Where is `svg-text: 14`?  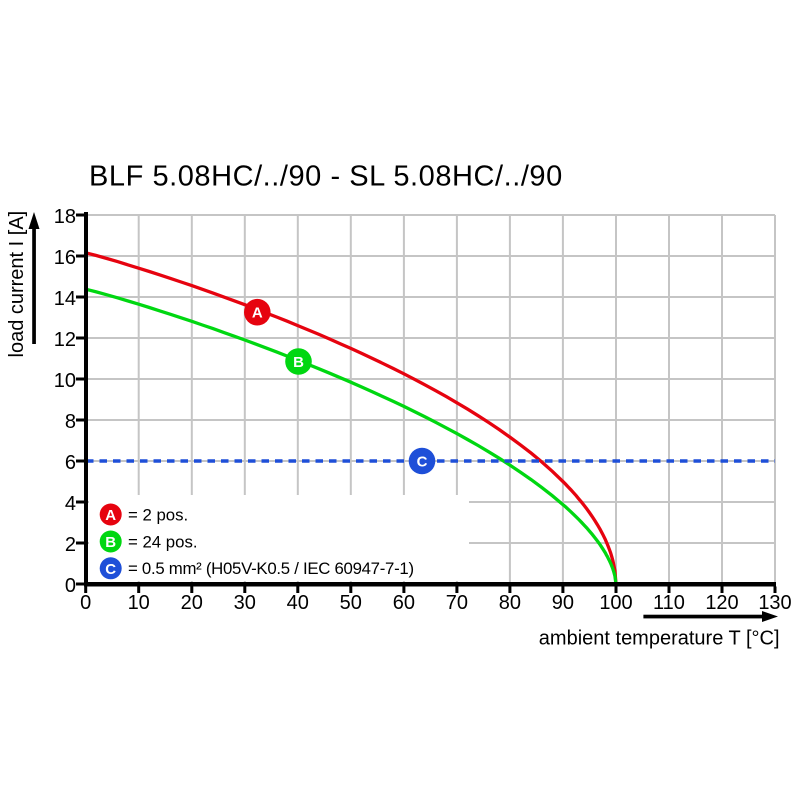 svg-text: 14 is located at coordinates (65, 299).